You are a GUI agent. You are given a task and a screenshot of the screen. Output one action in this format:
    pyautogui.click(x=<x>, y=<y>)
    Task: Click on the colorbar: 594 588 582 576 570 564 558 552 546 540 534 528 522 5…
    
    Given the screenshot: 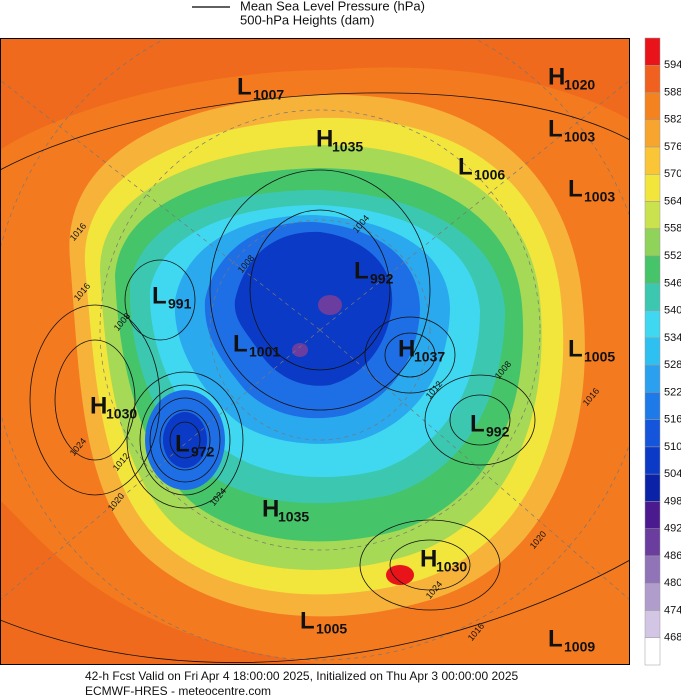 What is the action you would take?
    pyautogui.click(x=662, y=351)
    